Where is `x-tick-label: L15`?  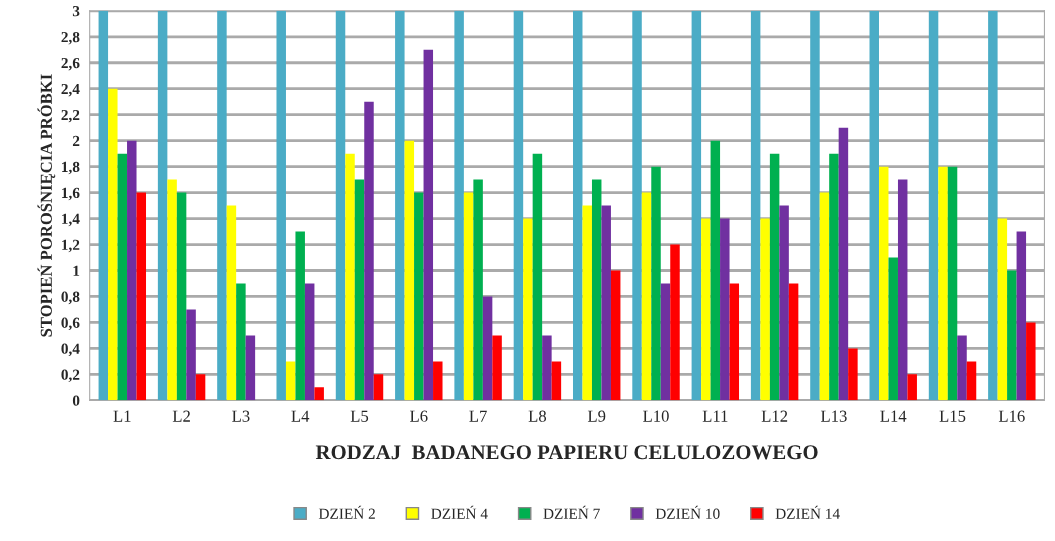 x-tick-label: L15 is located at coordinates (952, 416).